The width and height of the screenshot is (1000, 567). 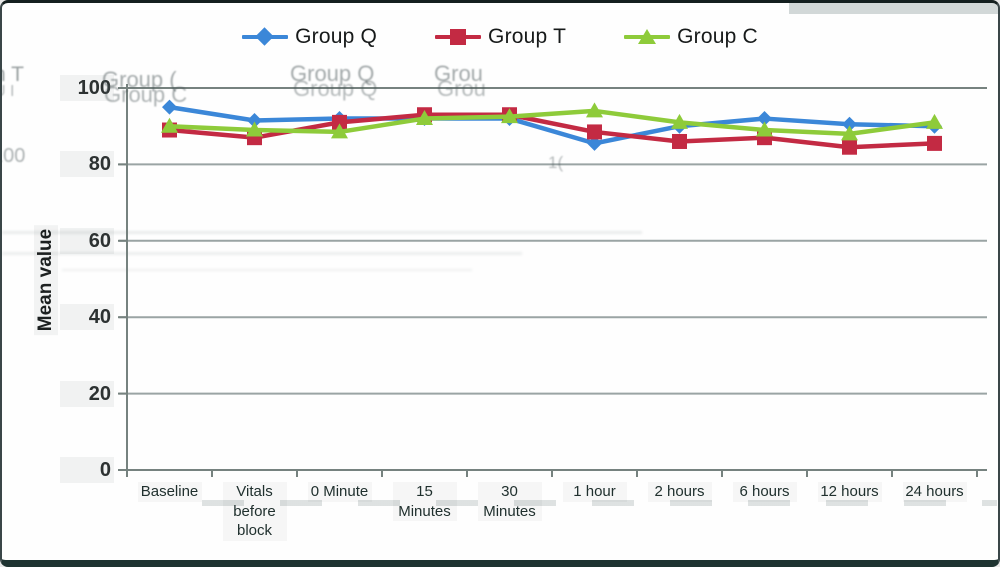 I want to click on x-category-label: 12 hours, so click(x=849, y=492).